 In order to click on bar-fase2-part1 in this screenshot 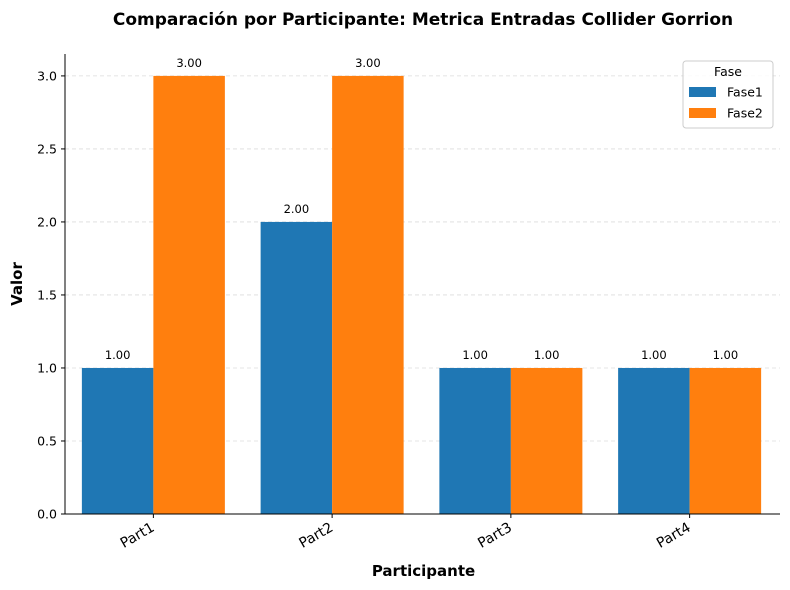, I will do `click(189, 295)`.